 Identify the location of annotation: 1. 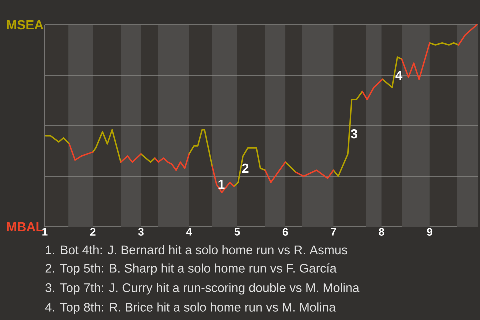
(221, 185).